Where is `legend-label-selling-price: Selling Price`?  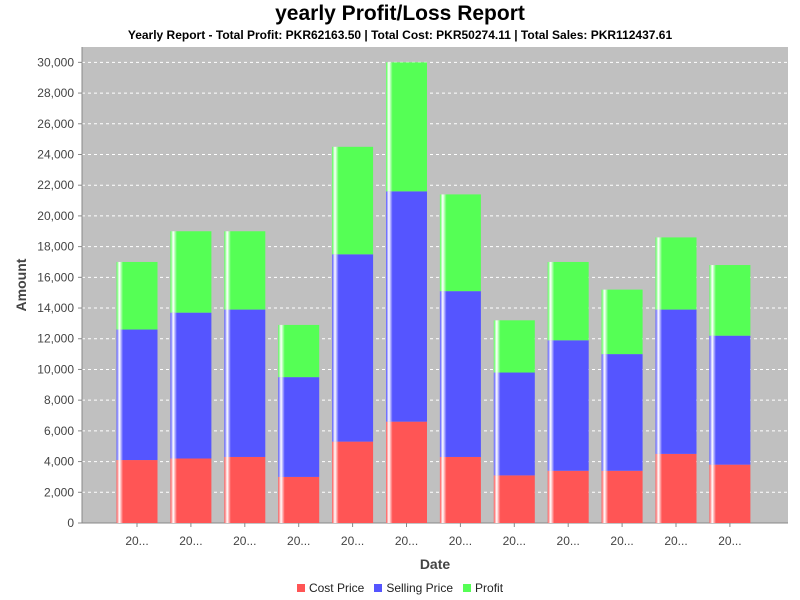
legend-label-selling-price: Selling Price is located at coordinates (420, 588).